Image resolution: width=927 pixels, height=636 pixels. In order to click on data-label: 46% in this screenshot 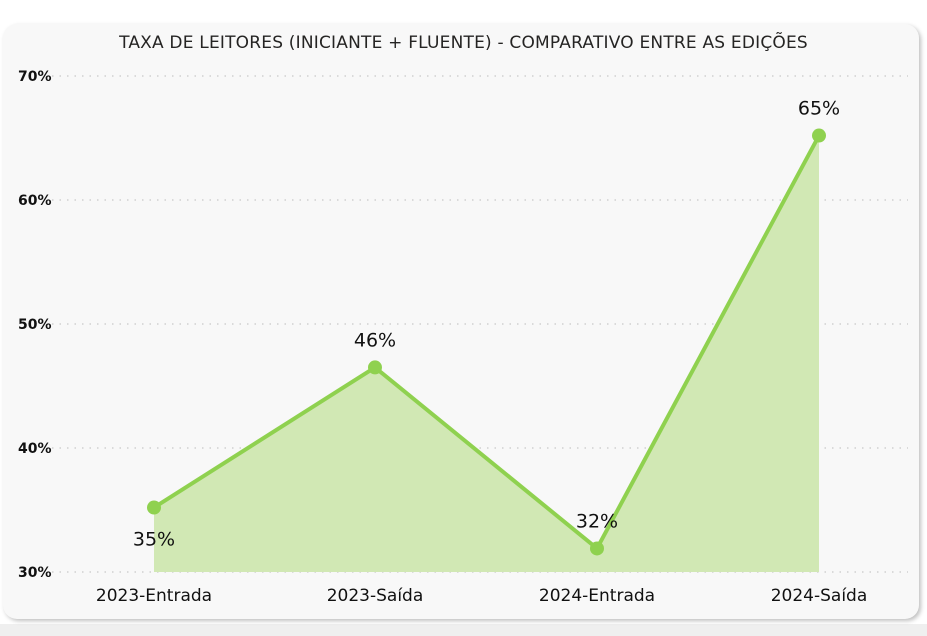, I will do `click(375, 340)`.